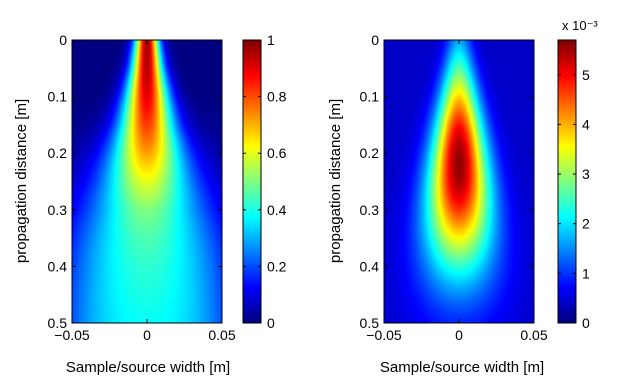 The width and height of the screenshot is (630, 381). Describe the element at coordinates (148, 367) in the screenshot. I see `x-axis-label-field: Sample/source width [m]` at that location.